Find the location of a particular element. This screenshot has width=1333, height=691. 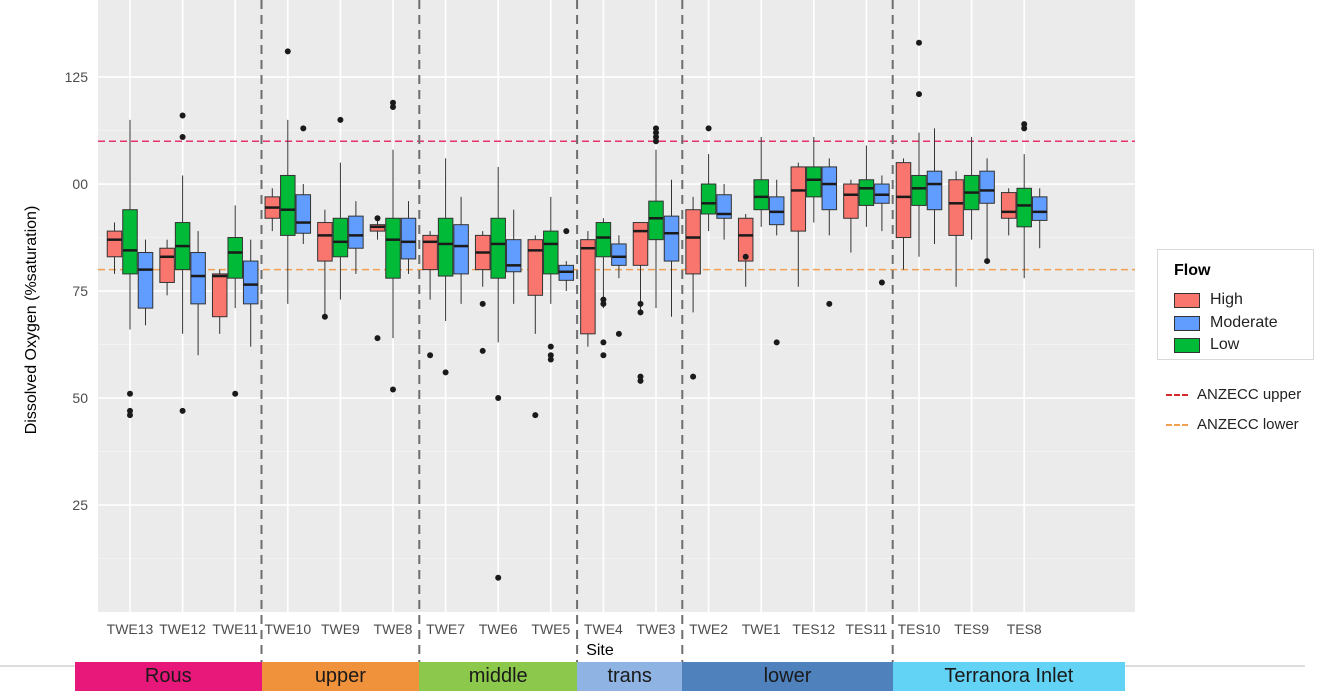

x-tick-label: TWE5 is located at coordinates (550, 629).